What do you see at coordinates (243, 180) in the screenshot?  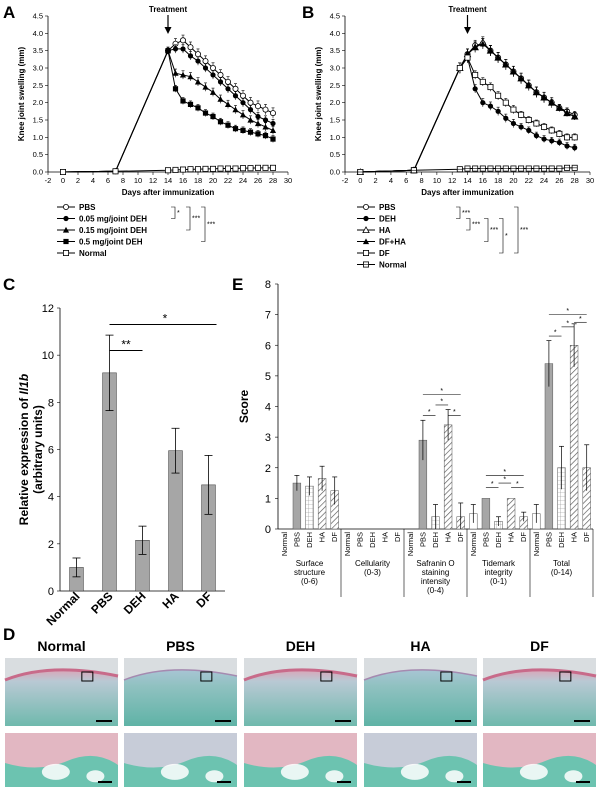 I see `x-tick-label: 24` at bounding box center [243, 180].